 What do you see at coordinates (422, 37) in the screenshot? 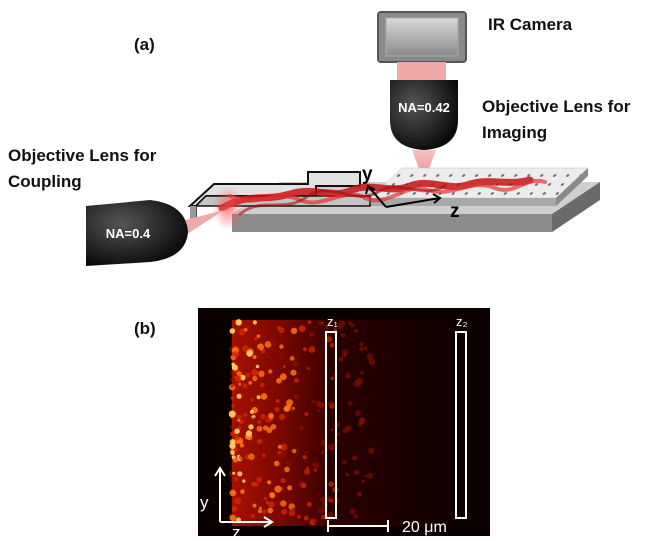
I see `ir-camera` at bounding box center [422, 37].